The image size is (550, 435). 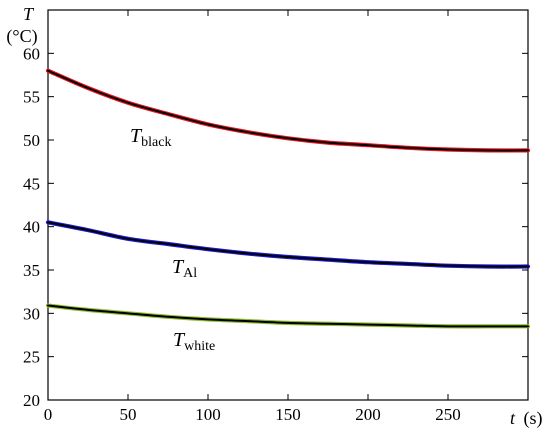 I want to click on x-tick-label: 200, so click(x=368, y=414).